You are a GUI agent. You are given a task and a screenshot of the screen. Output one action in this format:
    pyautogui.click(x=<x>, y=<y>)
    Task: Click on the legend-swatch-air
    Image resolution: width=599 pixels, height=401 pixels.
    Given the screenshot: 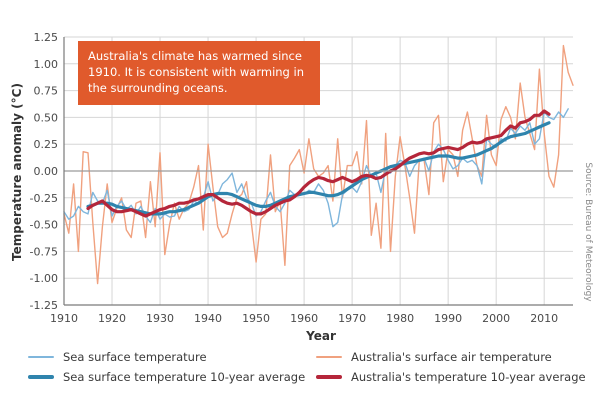 What is the action you would take?
    pyautogui.click(x=329, y=357)
    